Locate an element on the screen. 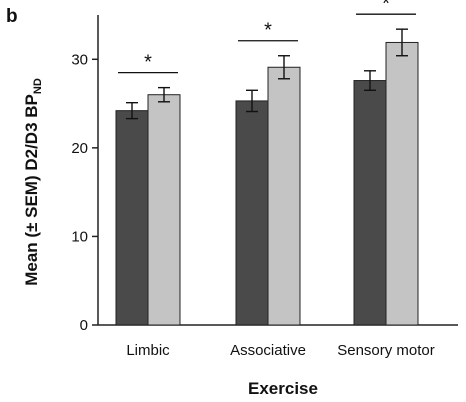 The image size is (466, 402). y-axis-title: Mean (± SEM) D2/D3 BPND is located at coordinates (33, 182).